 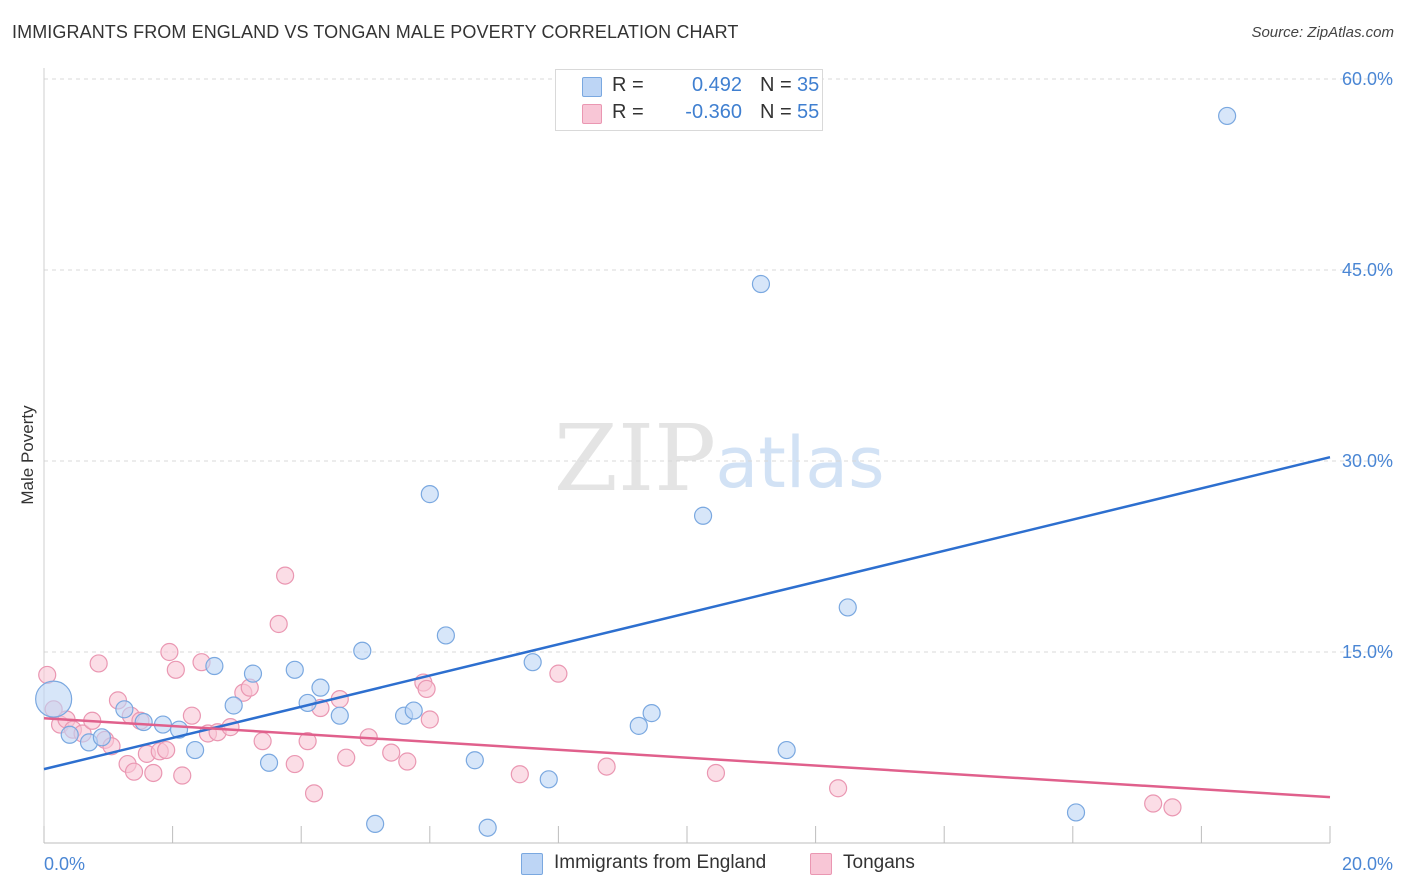 What do you see at coordinates (1367, 270) in the screenshot?
I see `y-tick-label: 45.0%` at bounding box center [1367, 270].